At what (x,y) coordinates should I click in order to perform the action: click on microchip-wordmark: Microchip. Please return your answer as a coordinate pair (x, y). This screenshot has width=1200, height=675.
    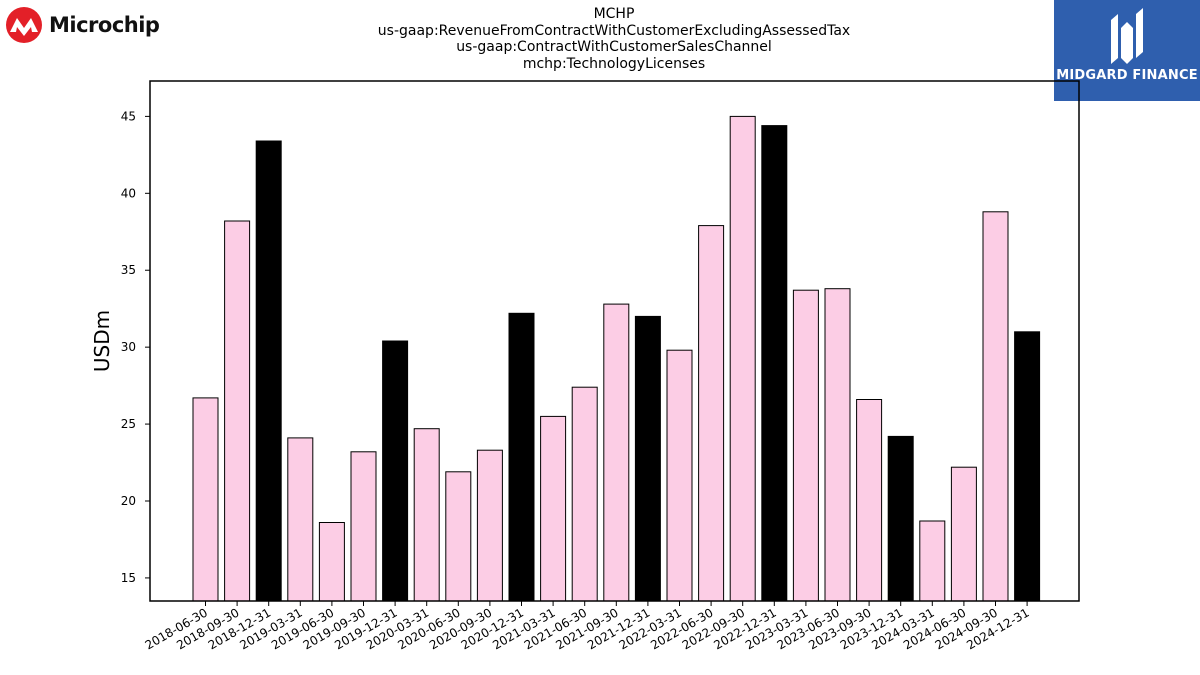
    Looking at the image, I should click on (104, 25).